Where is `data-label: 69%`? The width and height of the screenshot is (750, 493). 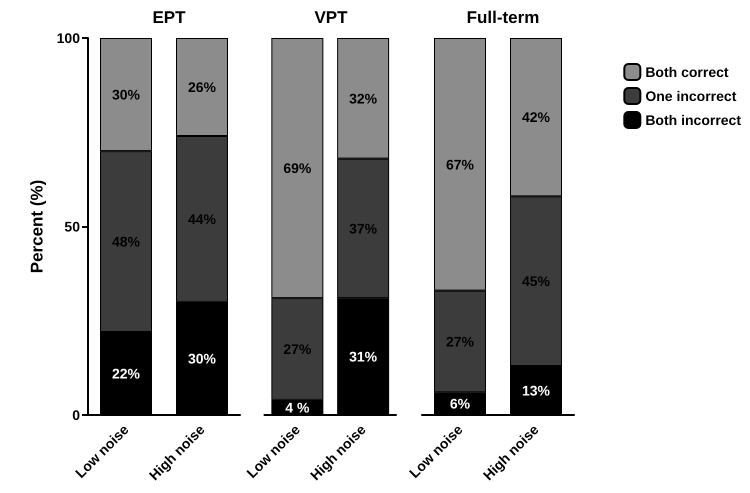
data-label: 69% is located at coordinates (297, 168).